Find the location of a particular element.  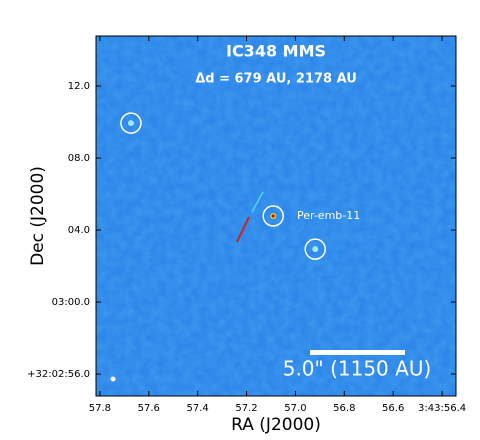

x-tick-label: 56.6 is located at coordinates (393, 408).